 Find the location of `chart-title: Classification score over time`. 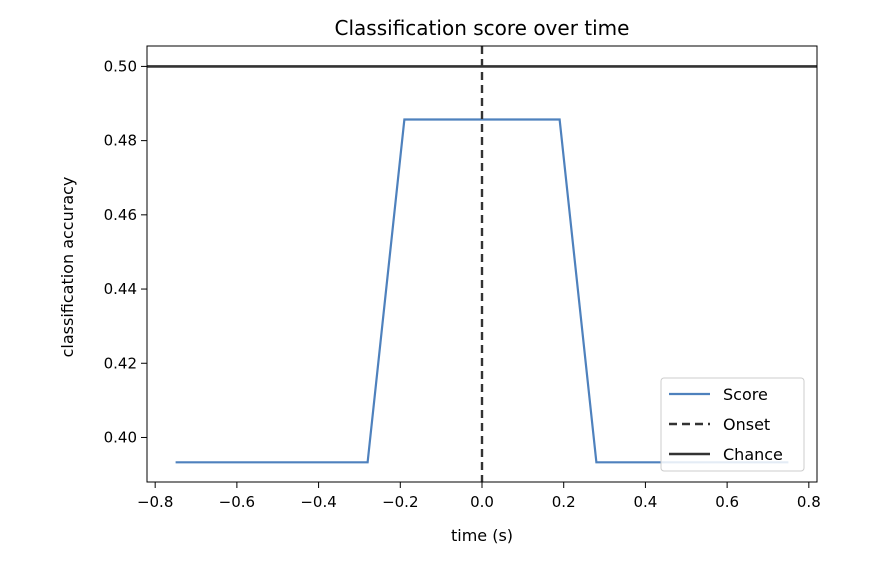

chart-title: Classification score over time is located at coordinates (482, 28).